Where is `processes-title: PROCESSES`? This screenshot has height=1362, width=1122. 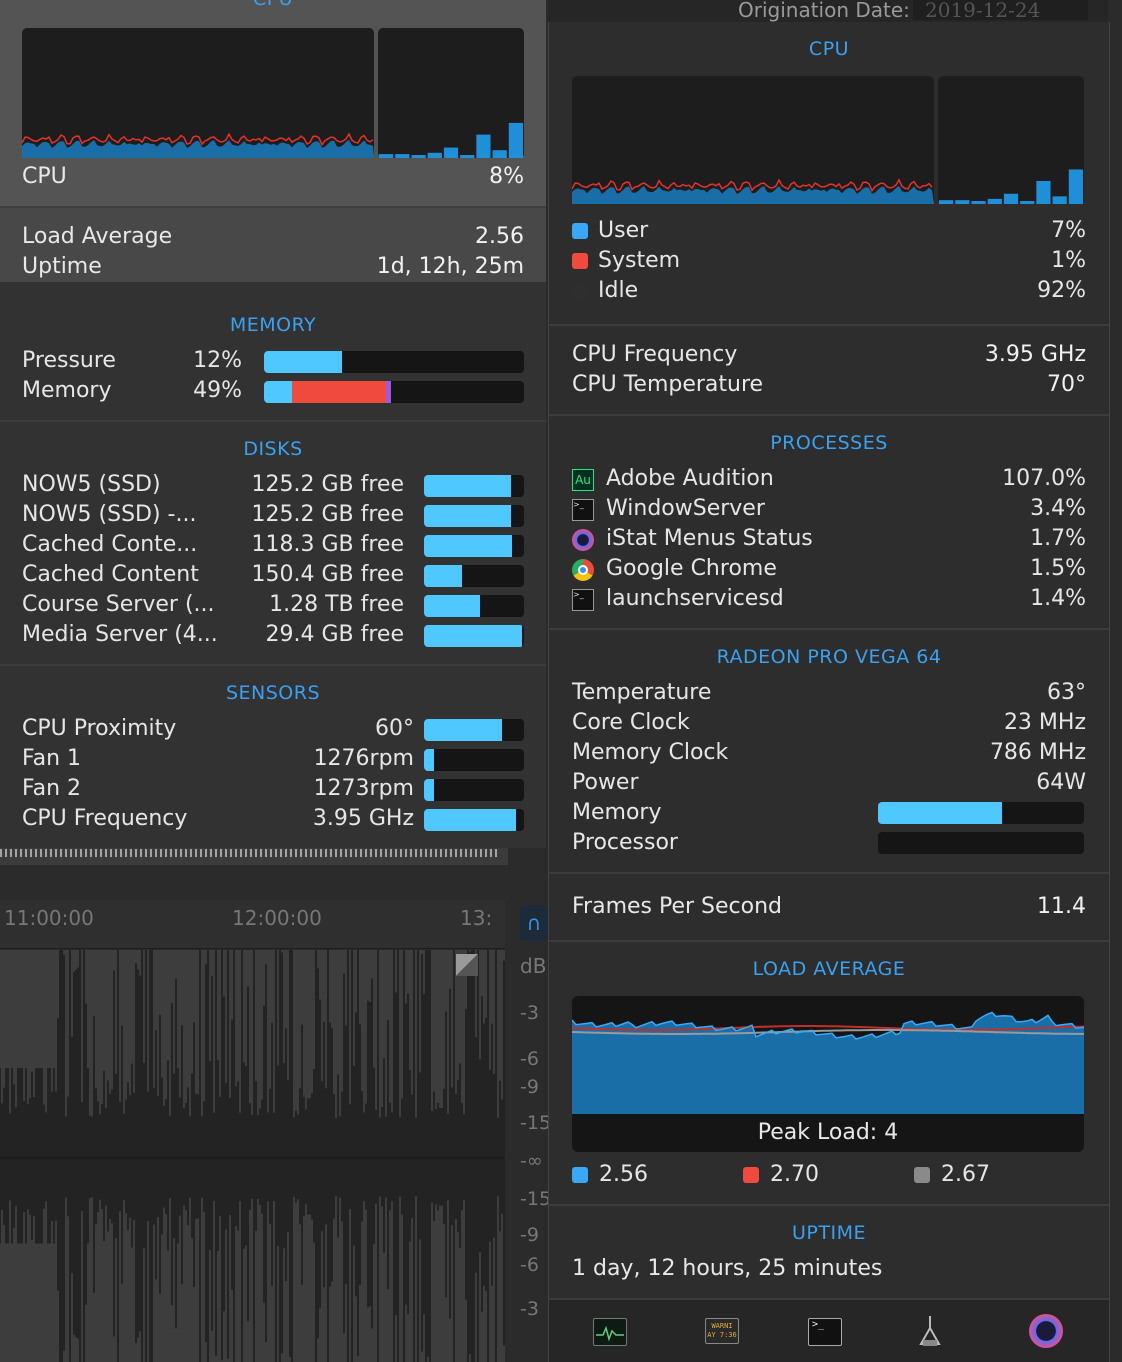
processes-title: PROCESSES is located at coordinates (829, 443).